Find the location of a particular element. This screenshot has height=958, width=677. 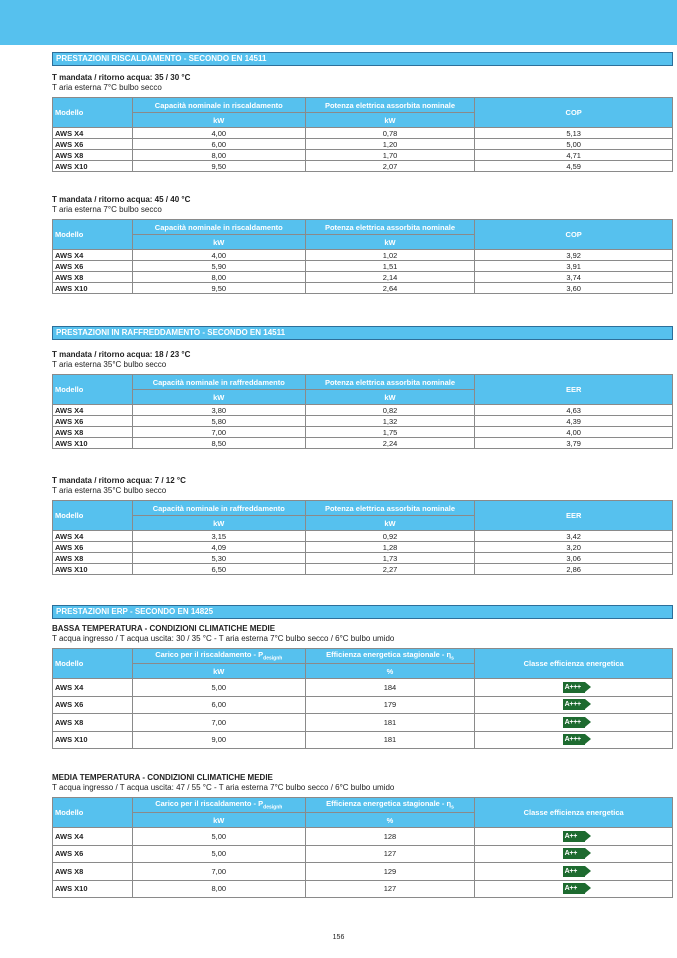

value-cell: 127 is located at coordinates (390, 853).